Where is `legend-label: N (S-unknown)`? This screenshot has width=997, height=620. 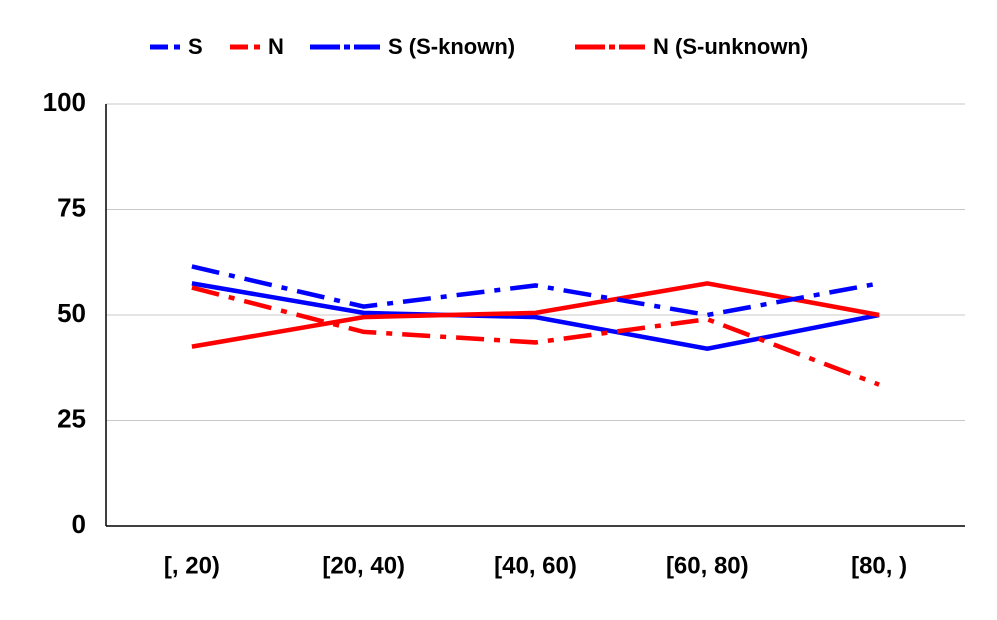 legend-label: N (S-unknown) is located at coordinates (730, 46).